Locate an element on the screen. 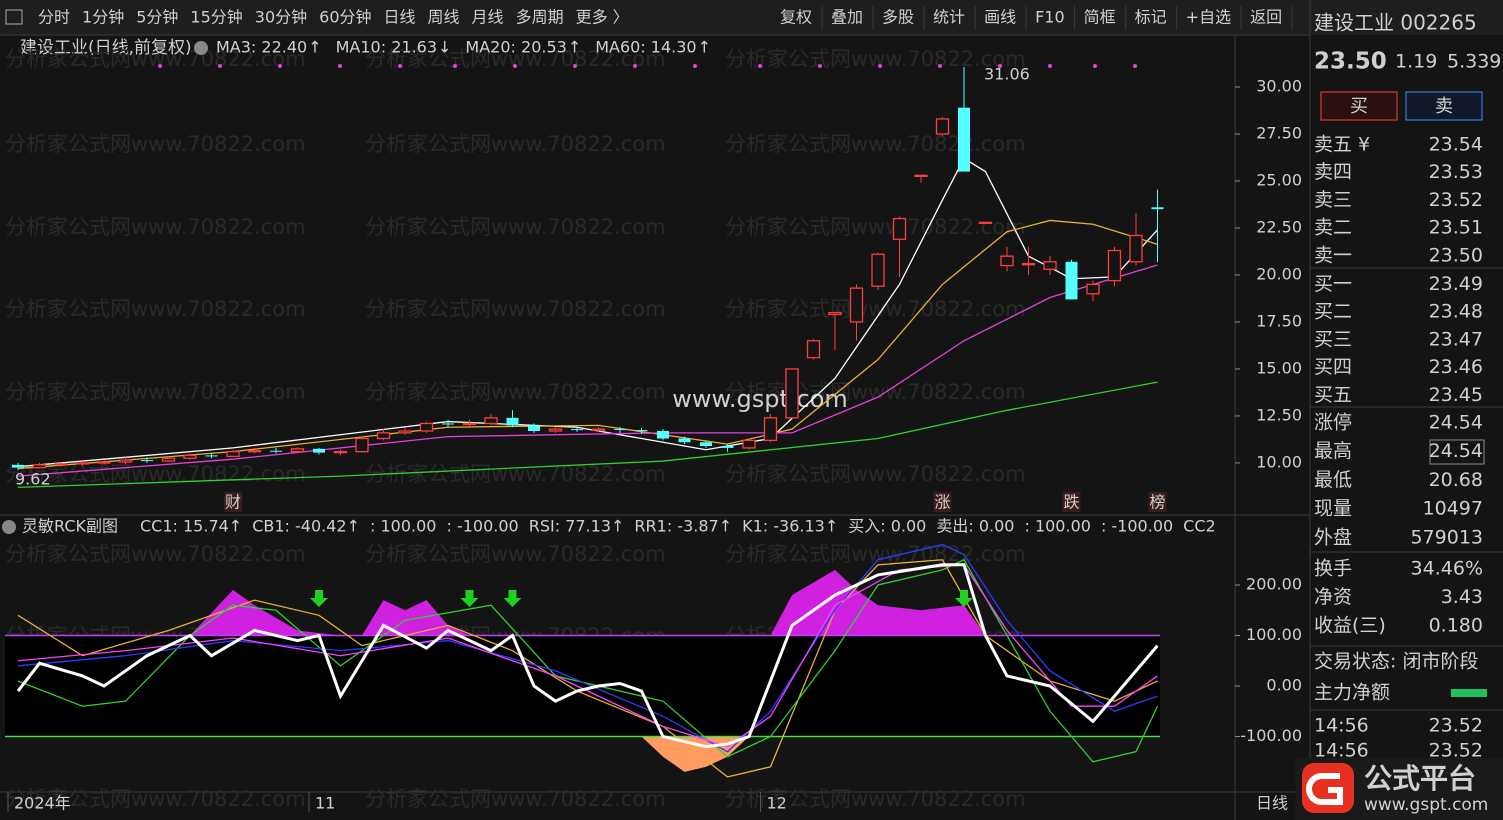  toolbar-button: 复权 is located at coordinates (796, 17).